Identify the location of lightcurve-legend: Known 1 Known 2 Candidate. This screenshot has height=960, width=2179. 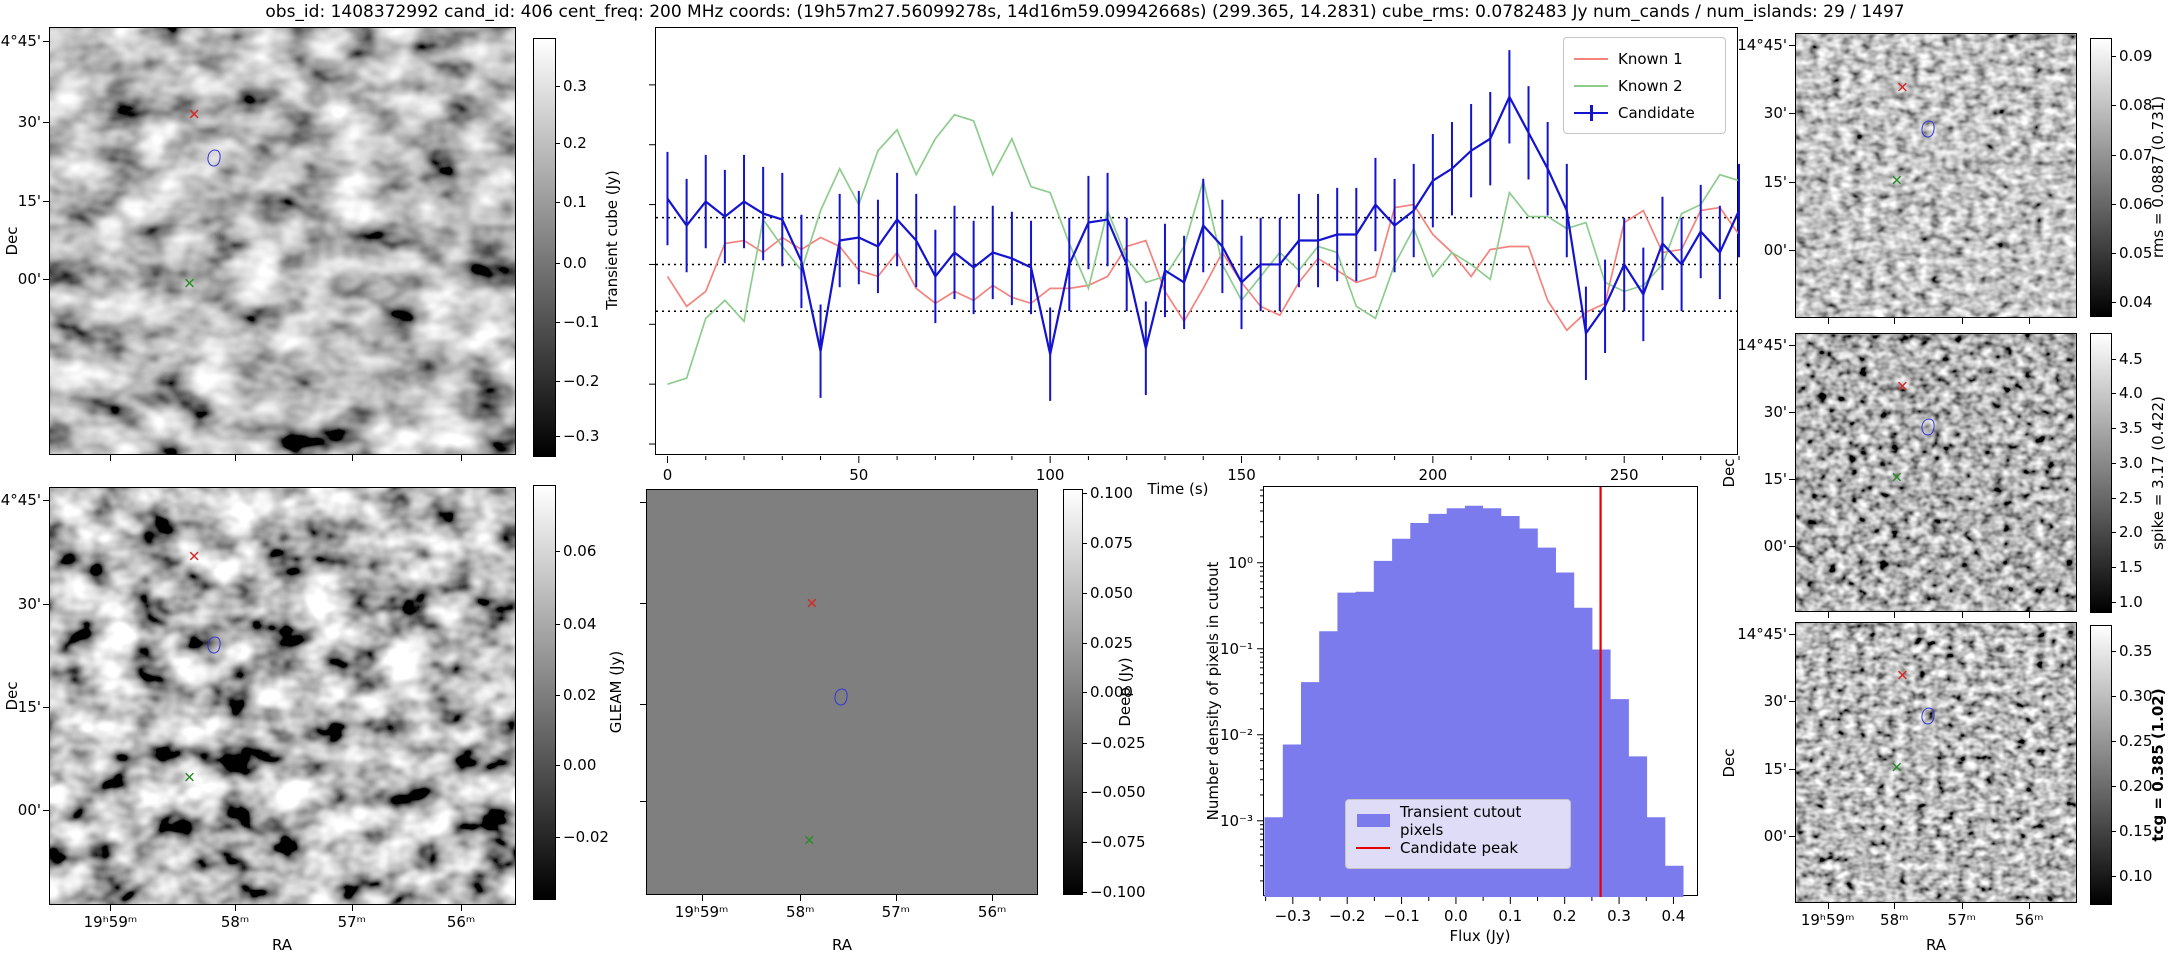
(1644, 85).